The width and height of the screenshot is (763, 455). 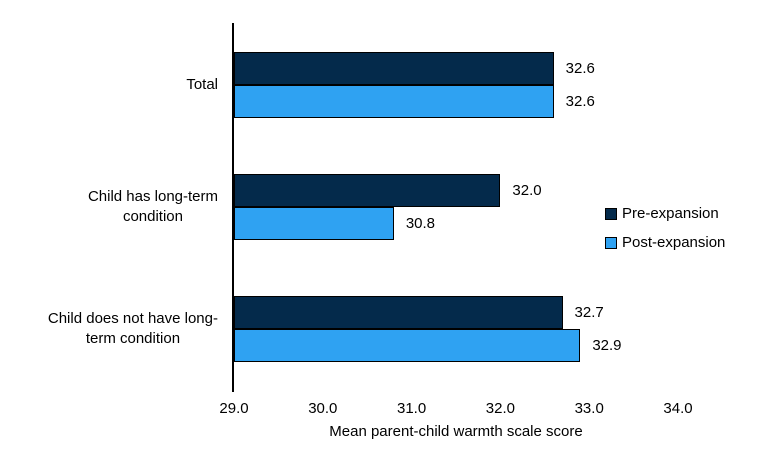 What do you see at coordinates (112, 85) in the screenshot?
I see `category-label-total: Total` at bounding box center [112, 85].